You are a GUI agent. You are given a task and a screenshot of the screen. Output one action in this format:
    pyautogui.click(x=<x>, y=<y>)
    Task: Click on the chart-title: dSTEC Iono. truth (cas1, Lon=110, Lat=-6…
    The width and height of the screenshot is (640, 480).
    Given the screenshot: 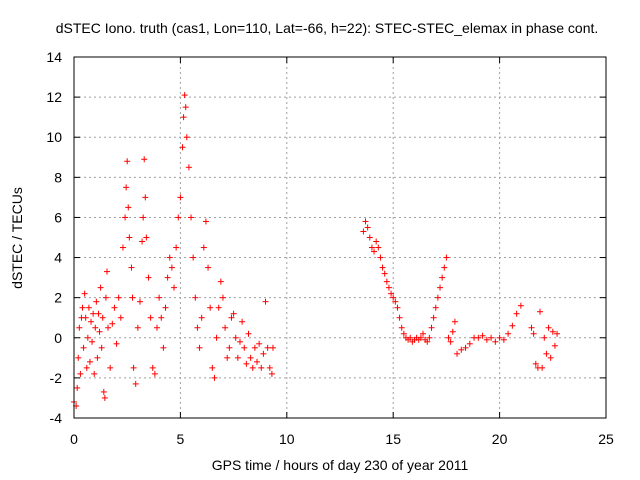 What is the action you would take?
    pyautogui.click(x=327, y=28)
    